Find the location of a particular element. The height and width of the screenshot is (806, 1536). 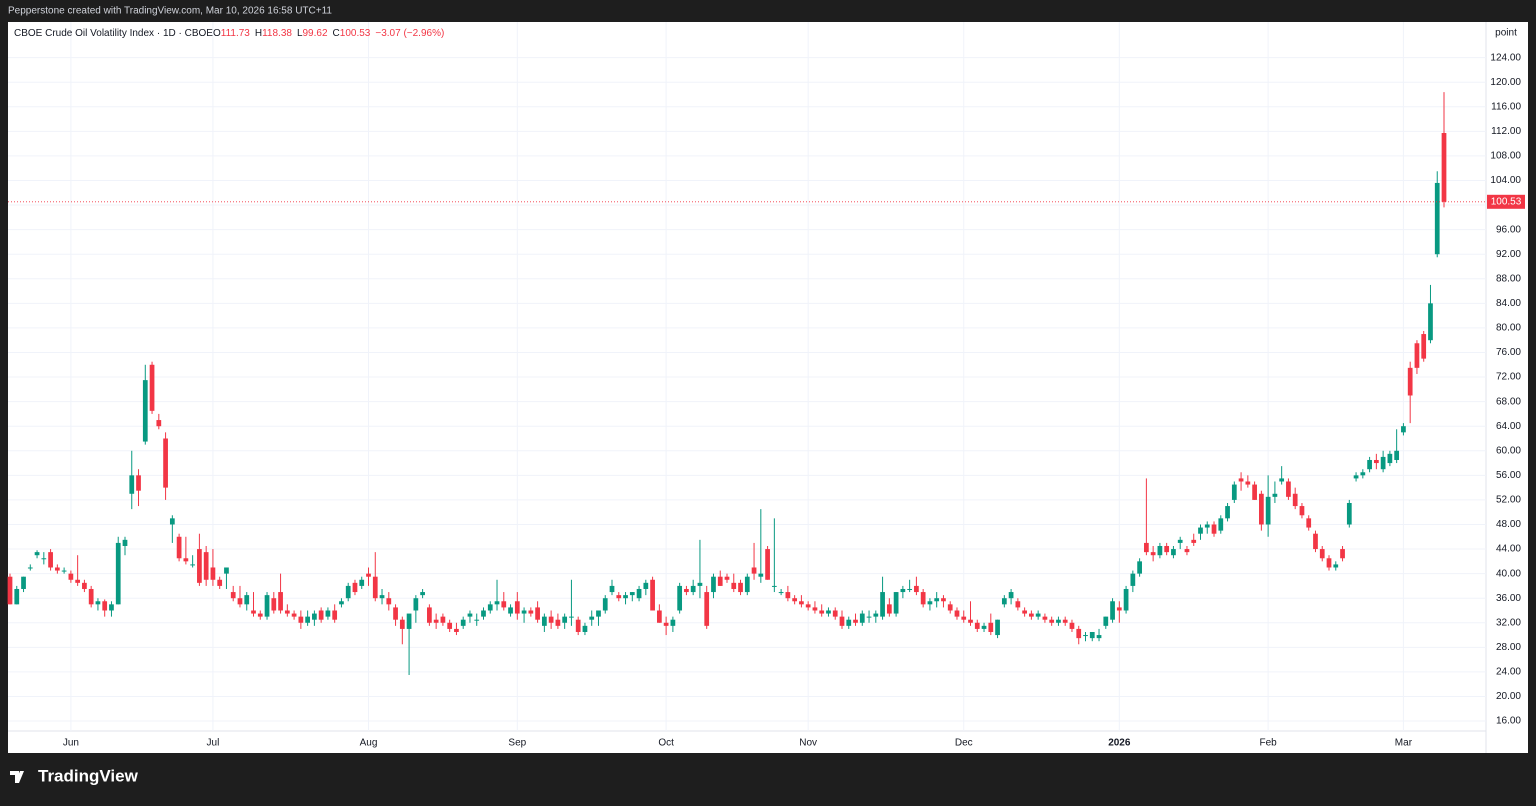

logo-text: TradingView is located at coordinates (88, 775).